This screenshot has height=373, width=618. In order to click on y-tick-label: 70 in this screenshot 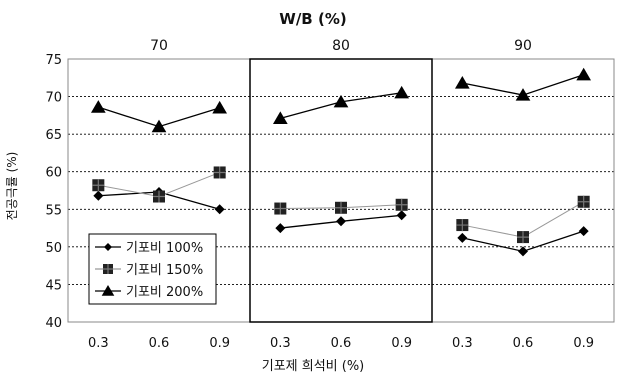, I will do `click(53, 98)`.